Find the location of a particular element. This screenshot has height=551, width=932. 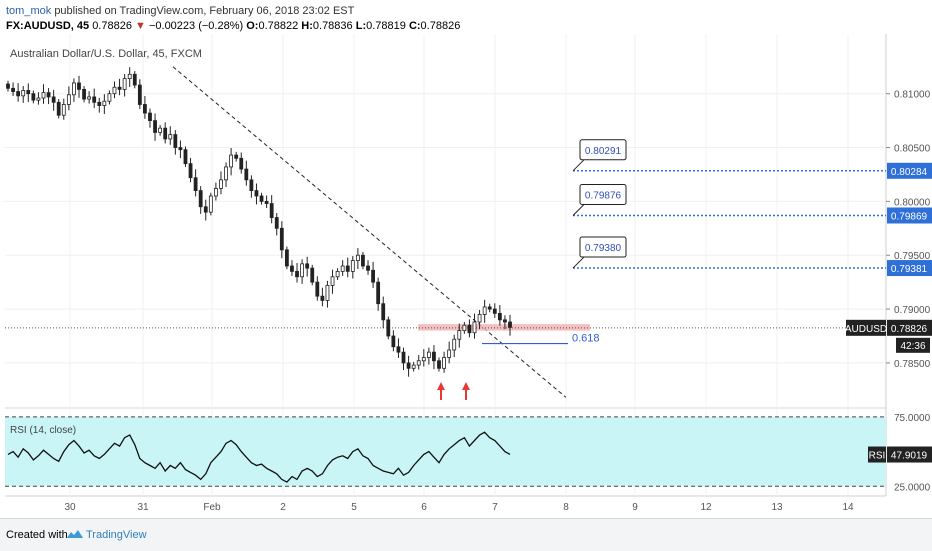

x-tick-label: 6 is located at coordinates (424, 507).